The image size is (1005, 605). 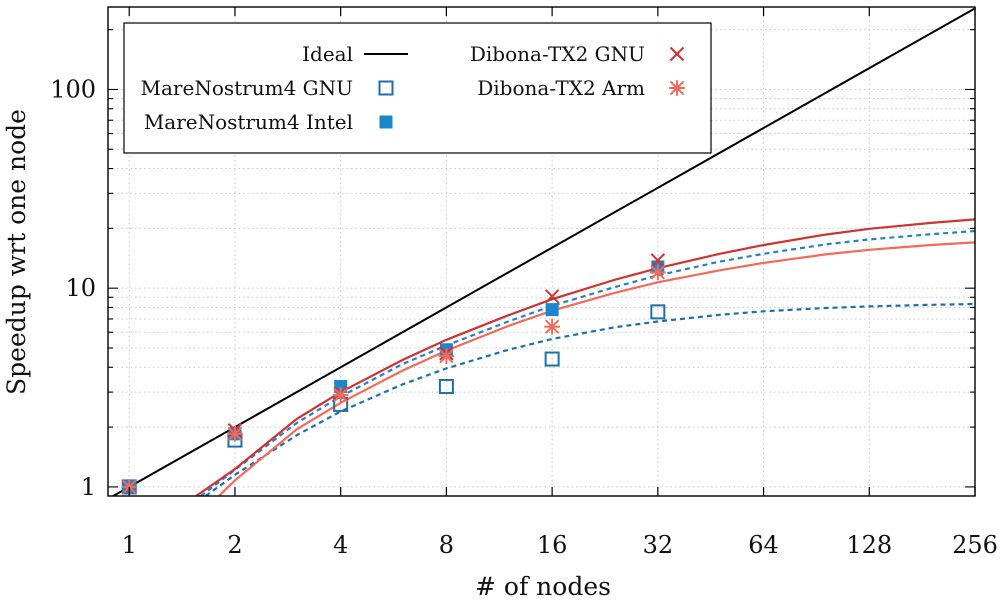 What do you see at coordinates (88, 487) in the screenshot?
I see `y-tick-label: 1` at bounding box center [88, 487].